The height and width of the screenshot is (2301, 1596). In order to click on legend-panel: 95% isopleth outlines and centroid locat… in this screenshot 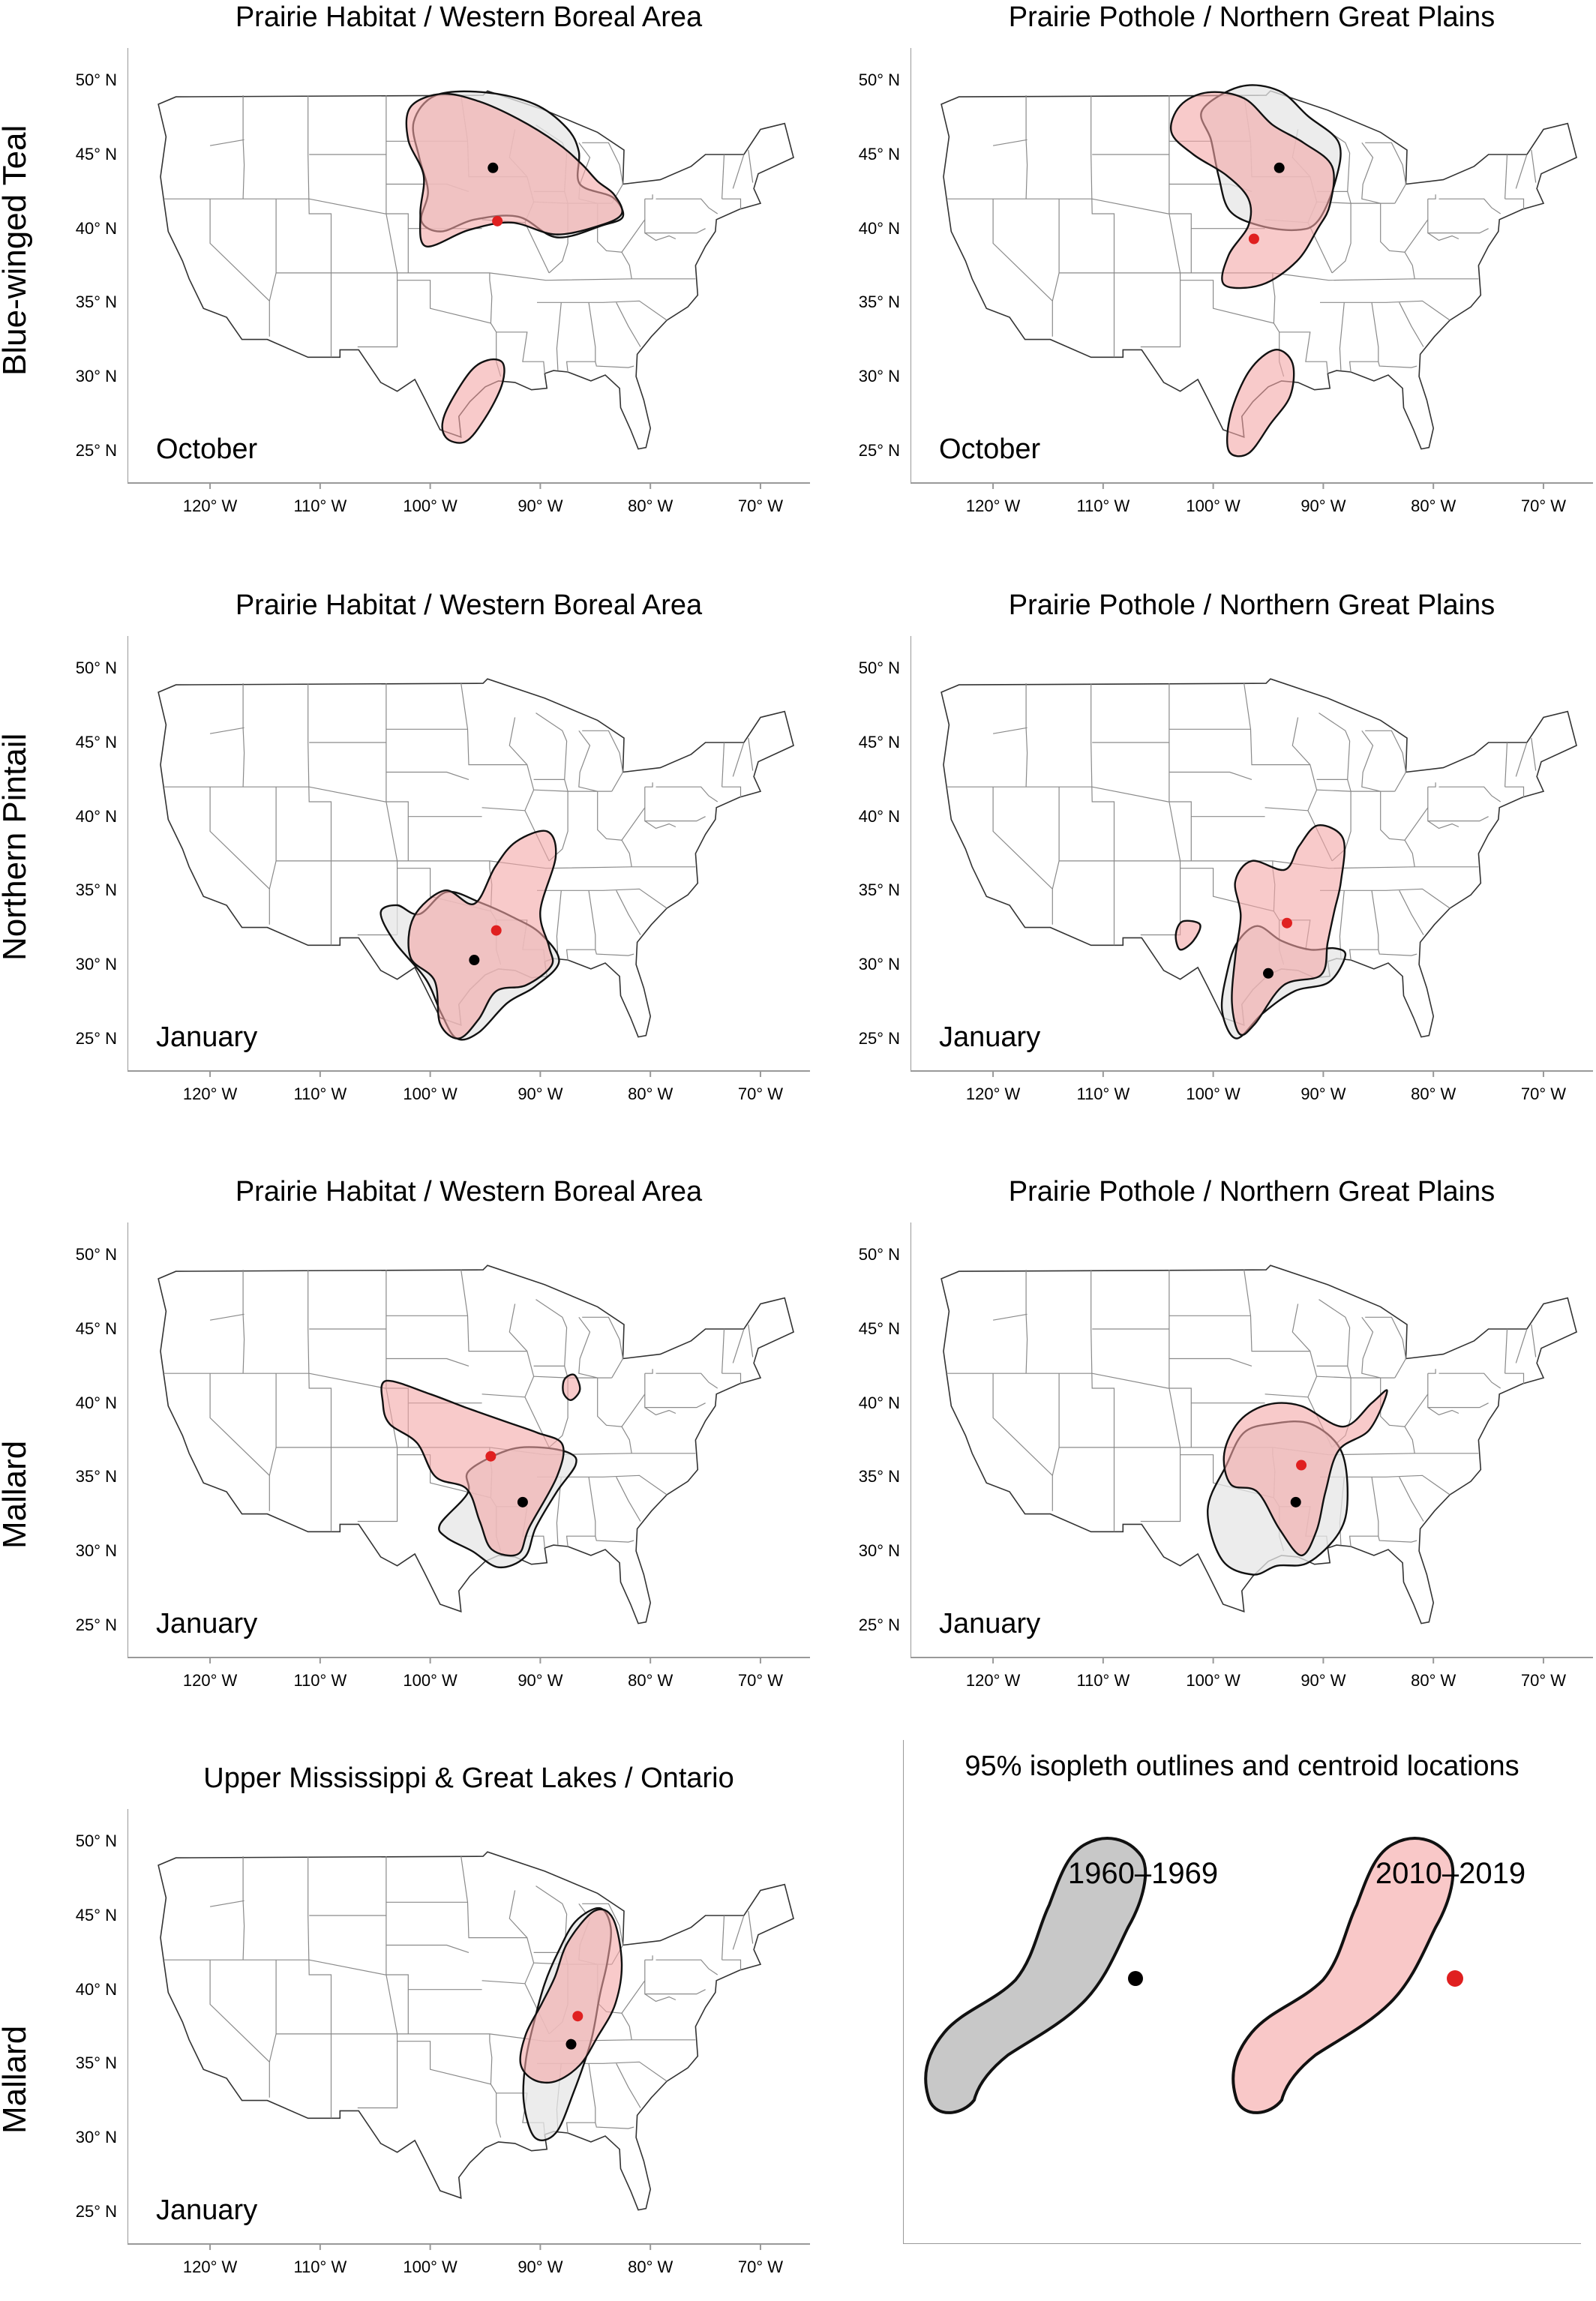, I will do `click(1241, 1992)`.